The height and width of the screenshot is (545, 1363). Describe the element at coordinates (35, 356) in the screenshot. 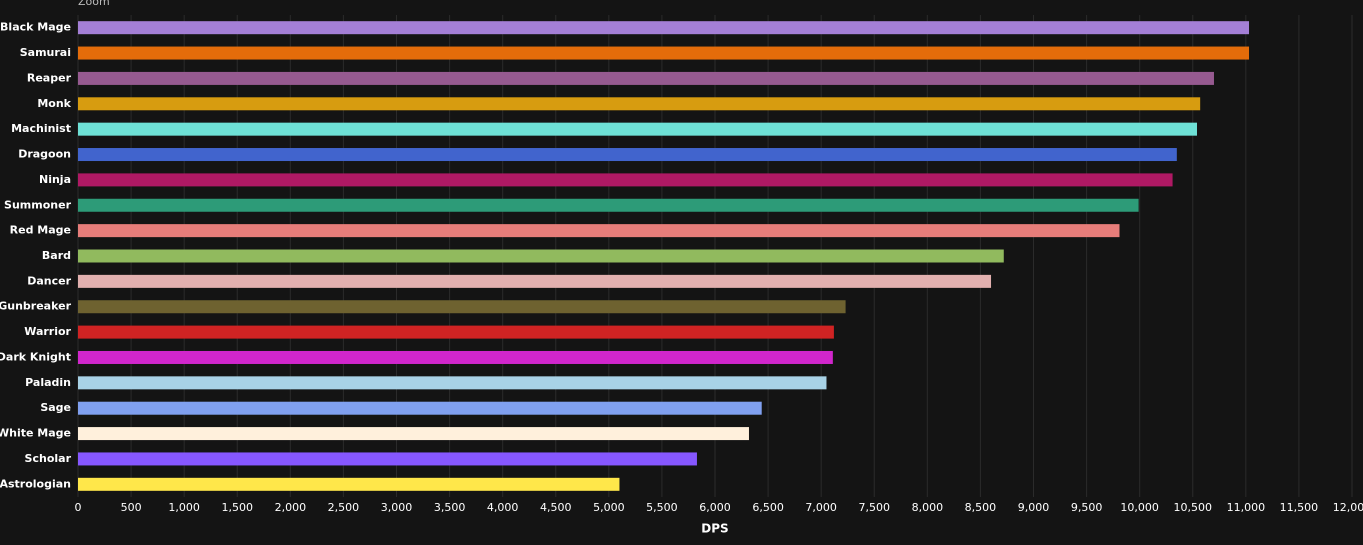

I see `y-tick-label: Dark Knight` at that location.